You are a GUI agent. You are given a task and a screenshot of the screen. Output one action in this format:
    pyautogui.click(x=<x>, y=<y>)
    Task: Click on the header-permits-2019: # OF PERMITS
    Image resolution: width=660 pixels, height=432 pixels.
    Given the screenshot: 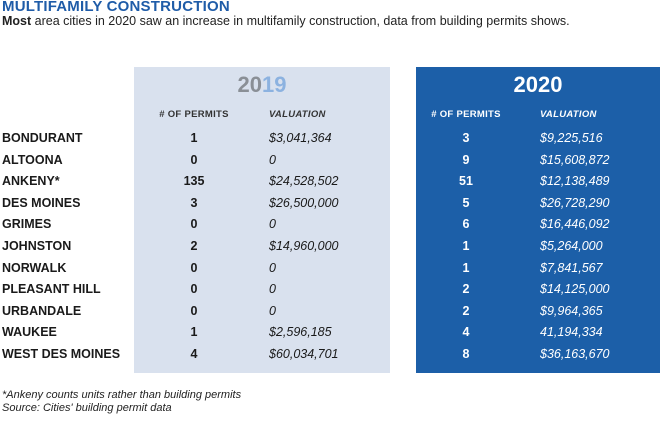 What is the action you would take?
    pyautogui.click(x=194, y=114)
    